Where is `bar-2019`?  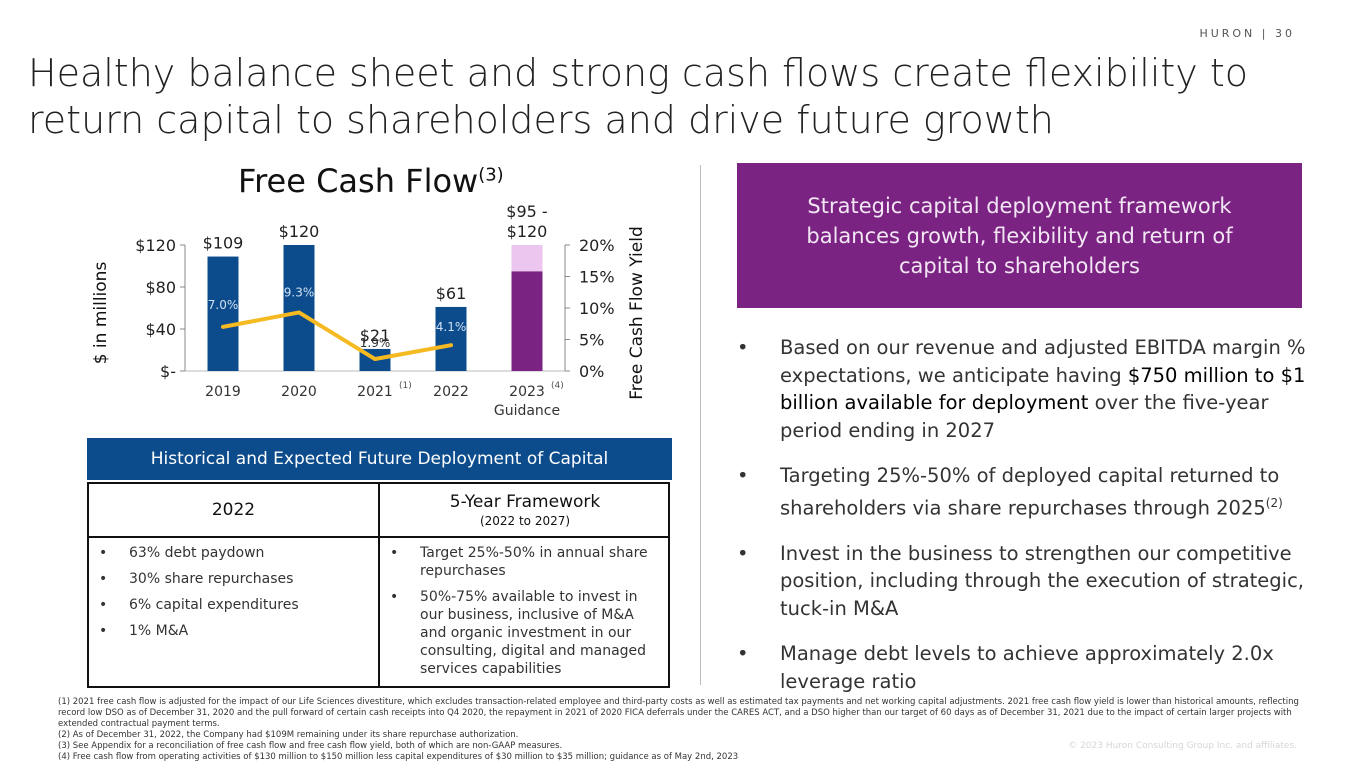
bar-2019 is located at coordinates (223, 313).